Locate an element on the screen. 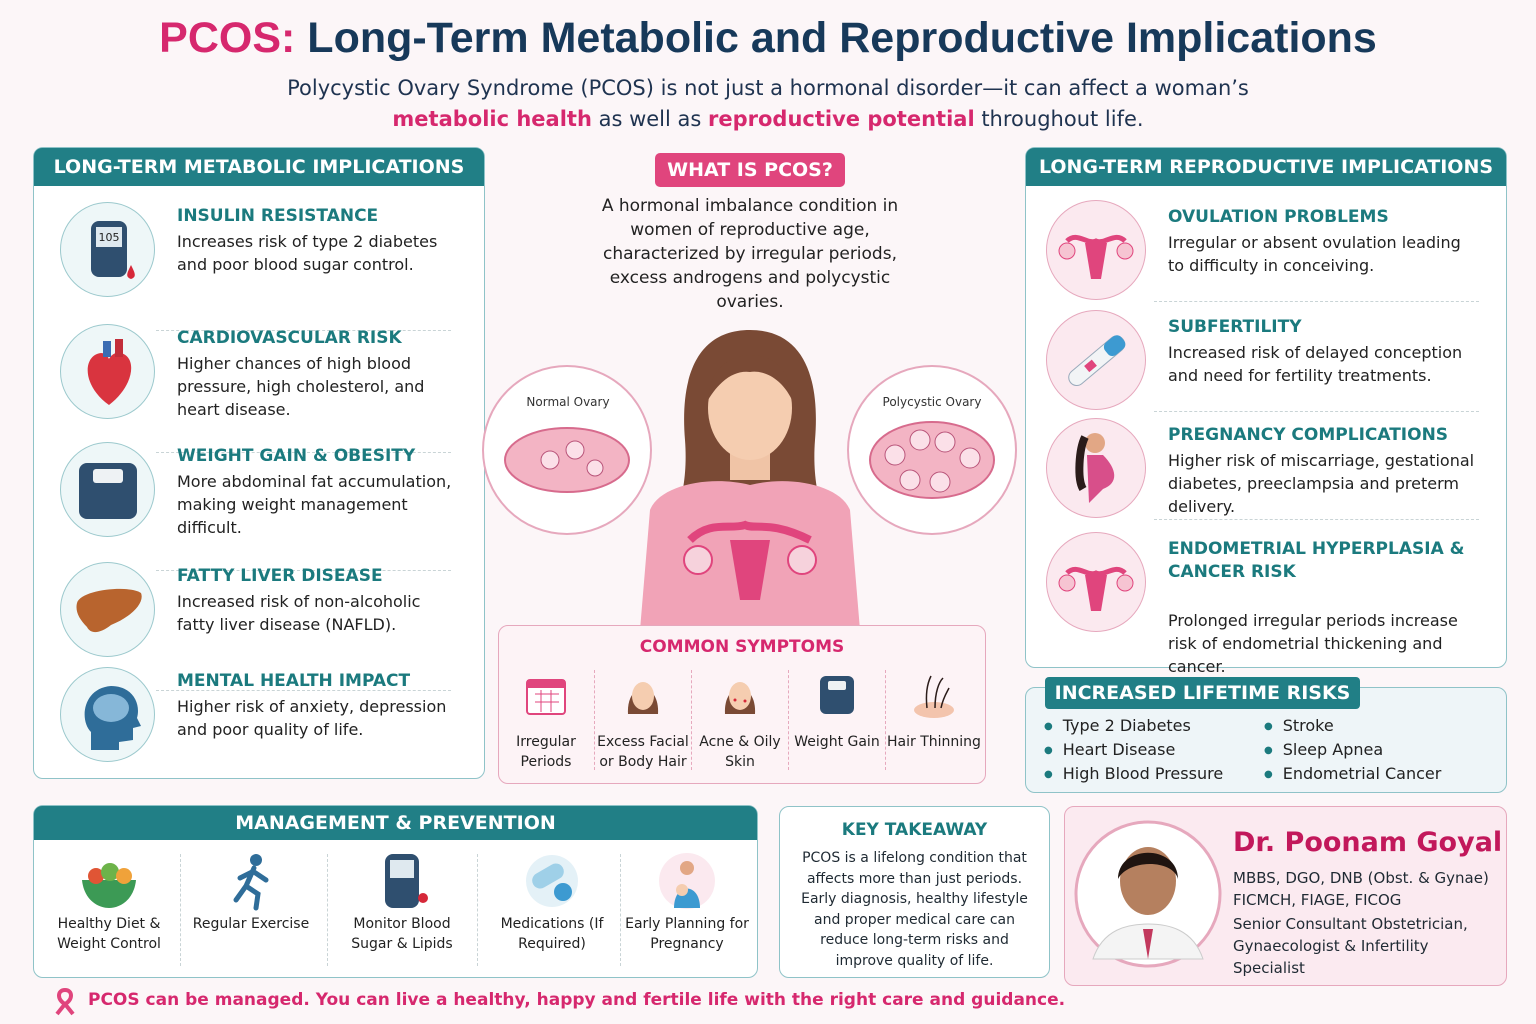 Image resolution: width=1536 pixels, height=1024 pixels. ribbon-icon is located at coordinates (65, 1002).